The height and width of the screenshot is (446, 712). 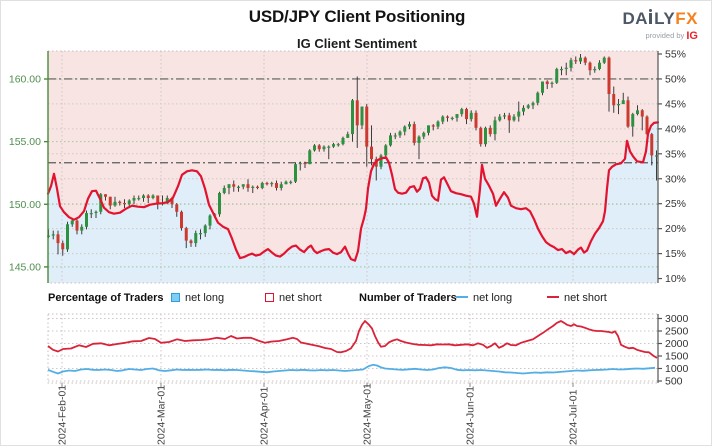 What do you see at coordinates (553, 297) in the screenshot?
I see `net-short-line-icon` at bounding box center [553, 297].